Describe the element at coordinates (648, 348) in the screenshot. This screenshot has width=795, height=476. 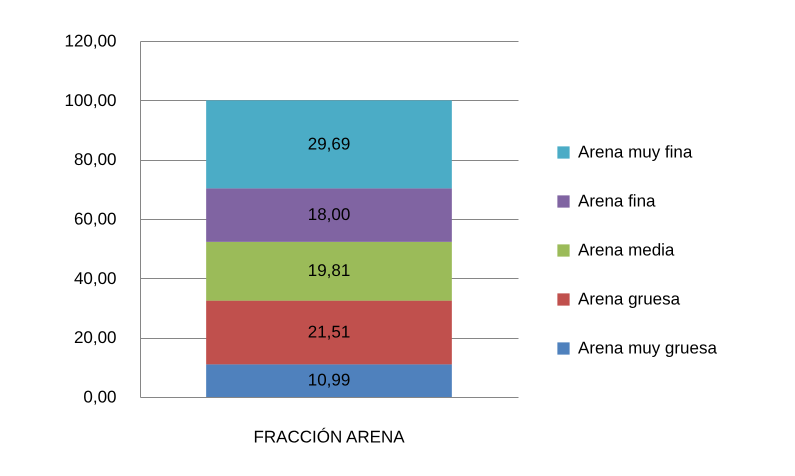
I see `legend-label: Arena muy gruesa` at that location.